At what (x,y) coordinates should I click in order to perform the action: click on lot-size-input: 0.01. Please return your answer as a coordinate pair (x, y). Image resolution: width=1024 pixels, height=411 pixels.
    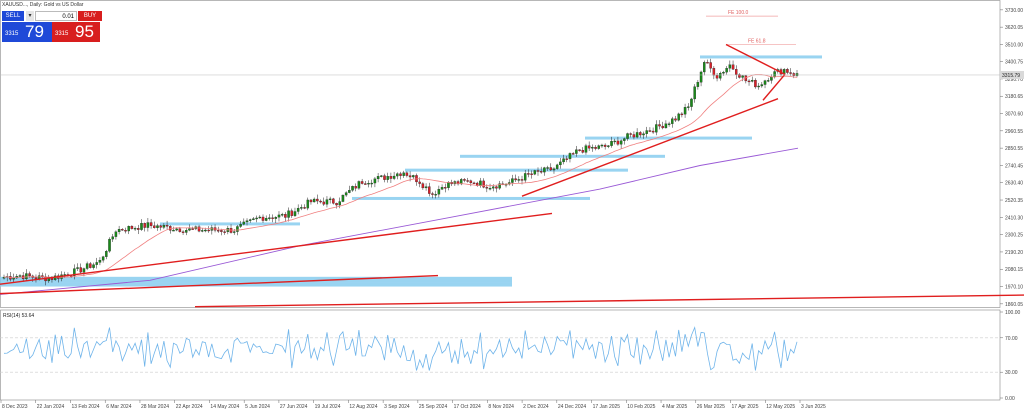
    Looking at the image, I should click on (56, 16).